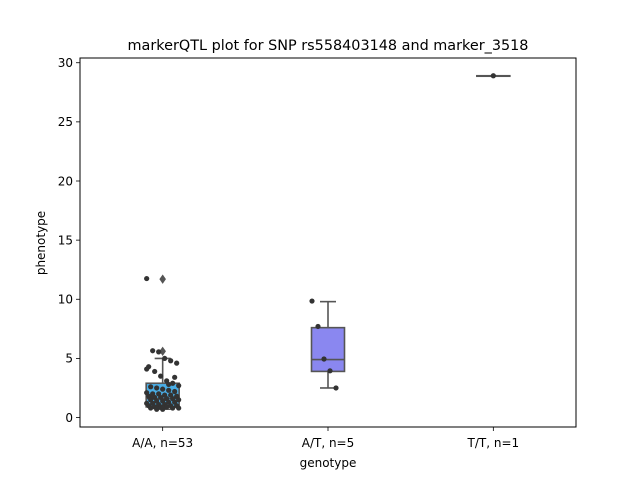 The width and height of the screenshot is (640, 480). Describe the element at coordinates (69, 418) in the screenshot. I see `y-tick-label: 0` at that location.